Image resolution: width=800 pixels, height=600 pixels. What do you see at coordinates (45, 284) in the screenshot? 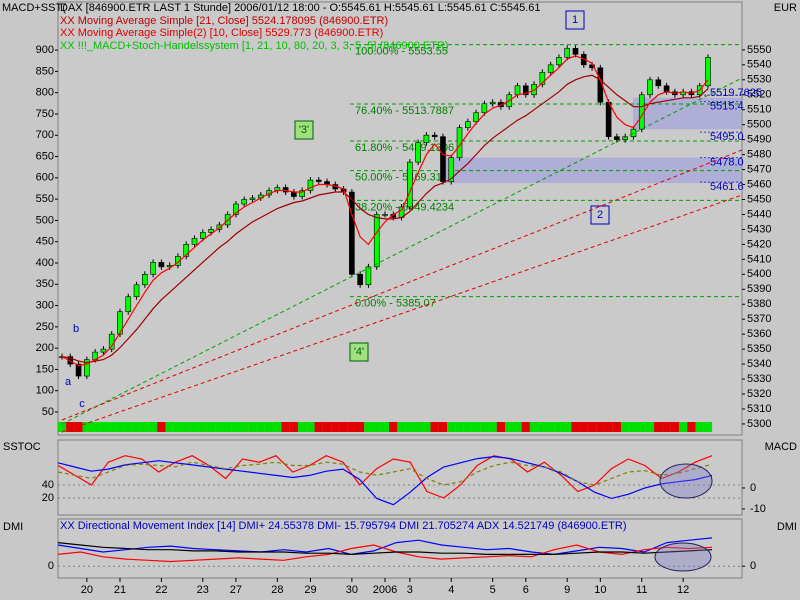
I see `y2-tick-label: 350` at bounding box center [45, 284].